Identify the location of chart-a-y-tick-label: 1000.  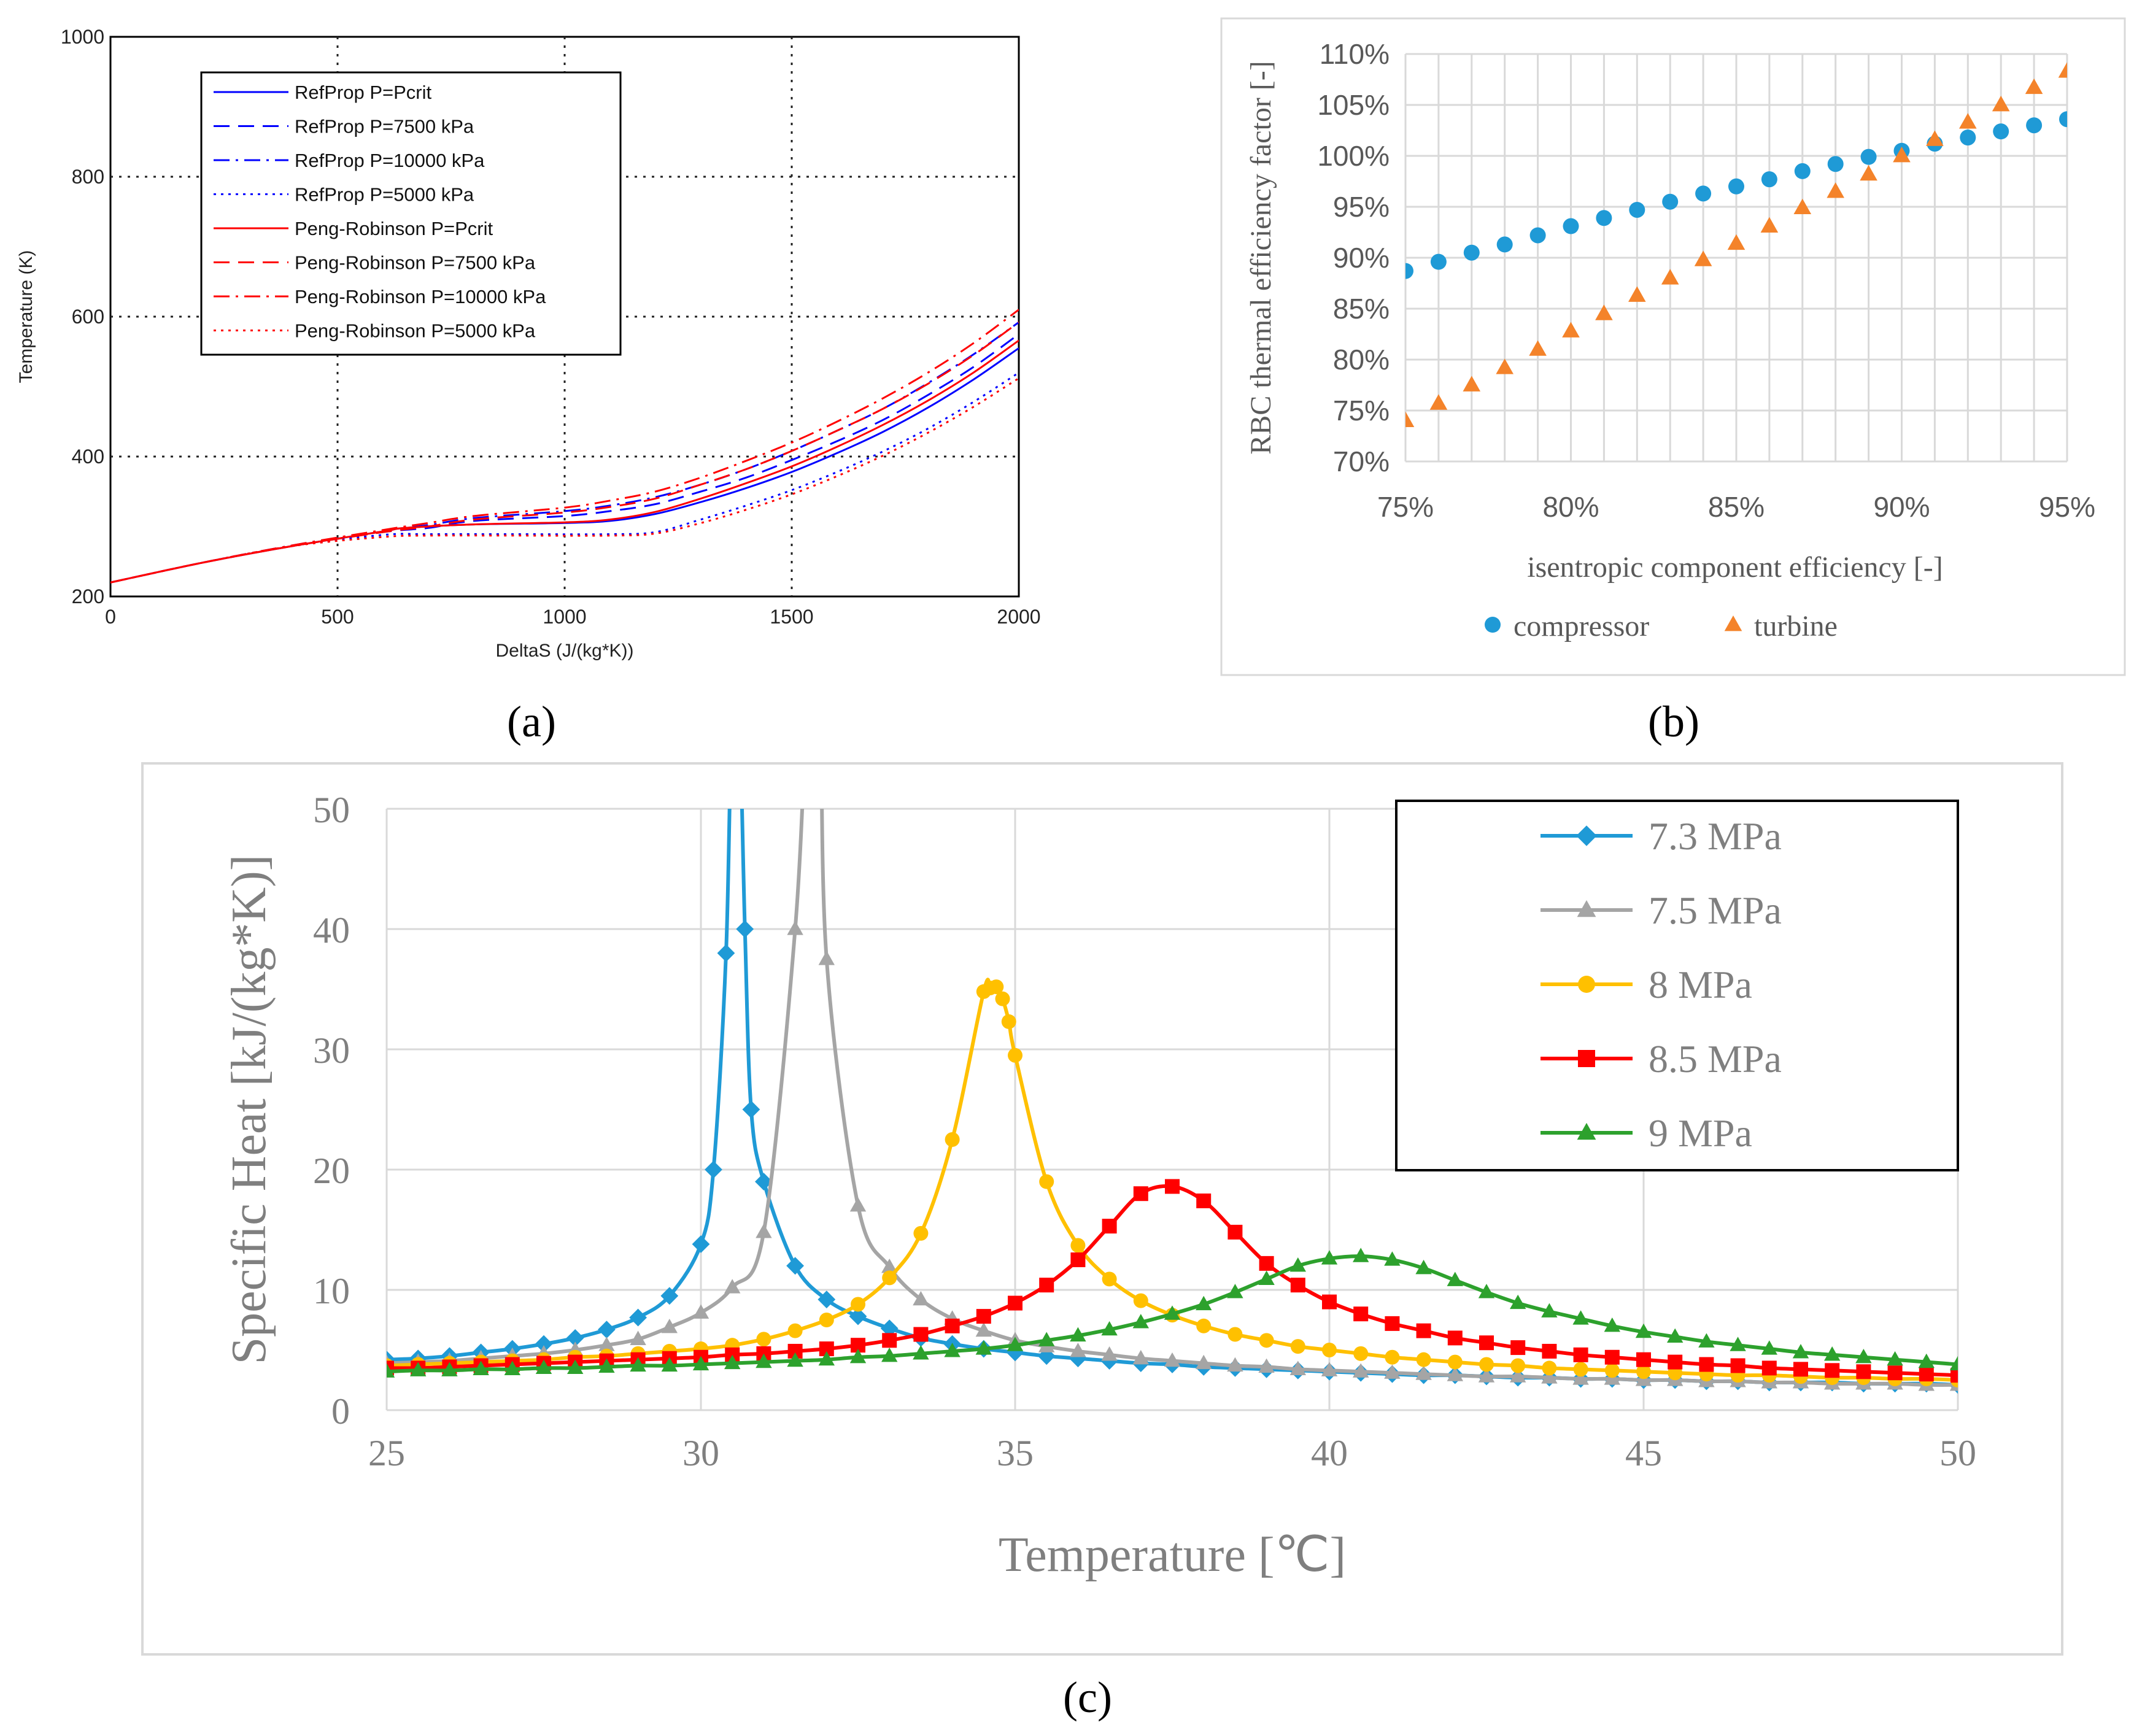
(82, 37).